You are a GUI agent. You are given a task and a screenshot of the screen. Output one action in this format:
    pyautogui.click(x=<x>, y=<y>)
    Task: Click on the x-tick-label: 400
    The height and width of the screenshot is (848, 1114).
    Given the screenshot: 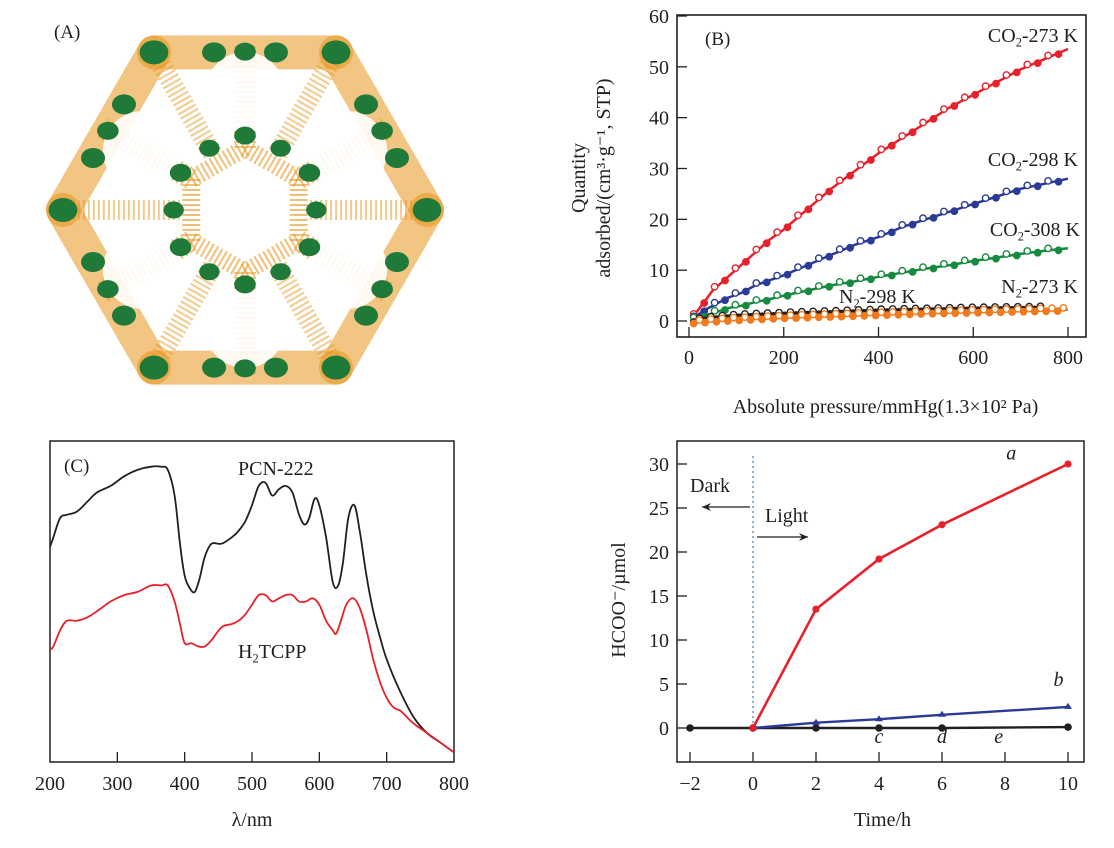 What is the action you would take?
    pyautogui.click(x=185, y=784)
    